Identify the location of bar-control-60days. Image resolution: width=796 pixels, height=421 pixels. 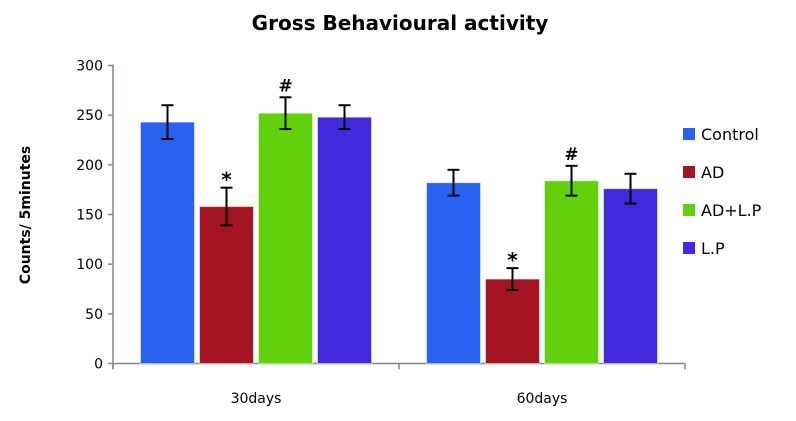
(453, 273).